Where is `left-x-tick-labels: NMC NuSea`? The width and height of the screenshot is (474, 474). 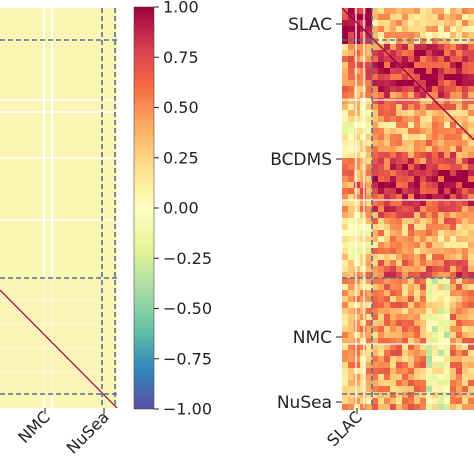 left-x-tick-labels: NMC NuSea is located at coordinates (63, 432).